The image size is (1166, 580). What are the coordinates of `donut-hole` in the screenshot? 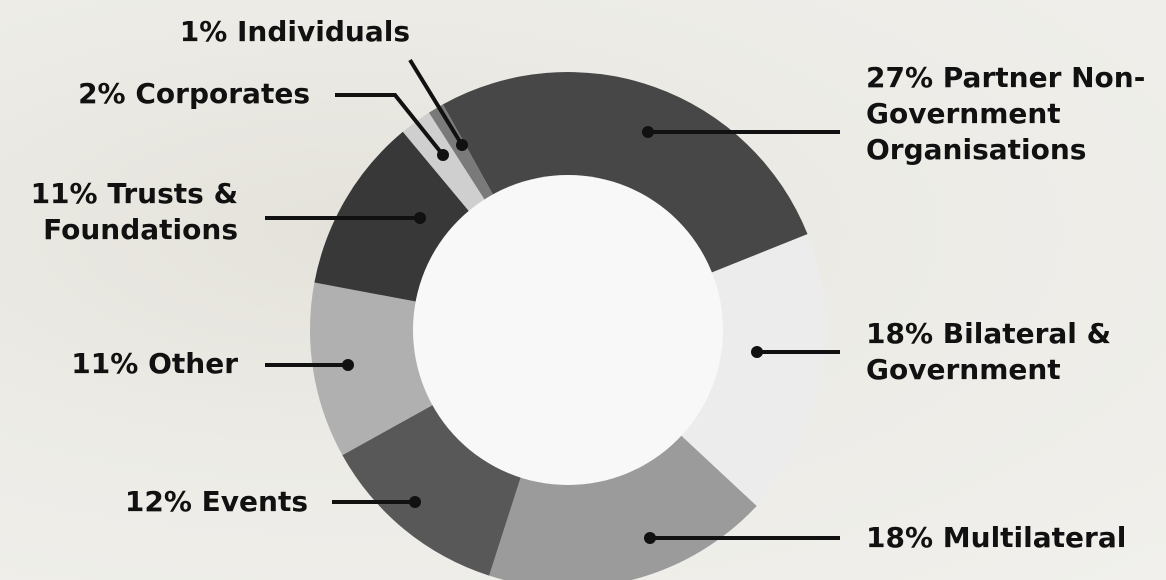 It's located at (568, 330).